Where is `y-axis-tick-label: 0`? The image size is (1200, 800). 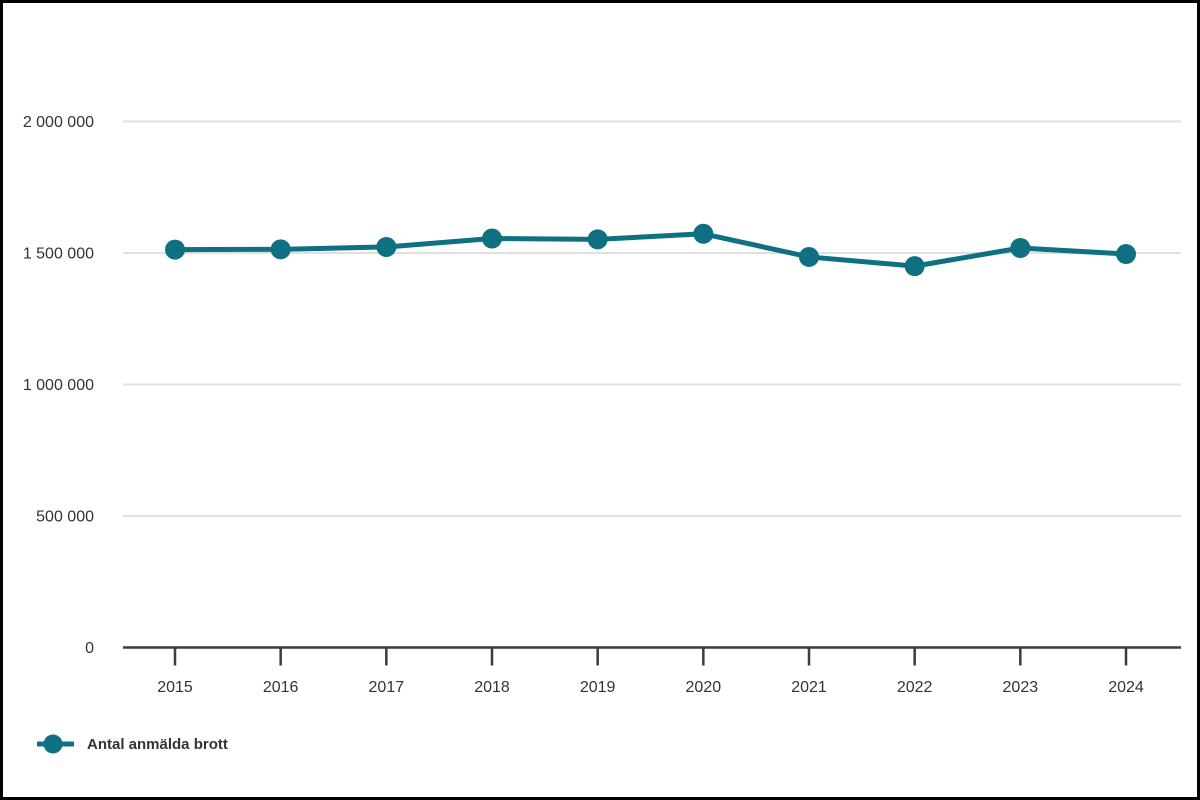 y-axis-tick-label: 0 is located at coordinates (89, 648).